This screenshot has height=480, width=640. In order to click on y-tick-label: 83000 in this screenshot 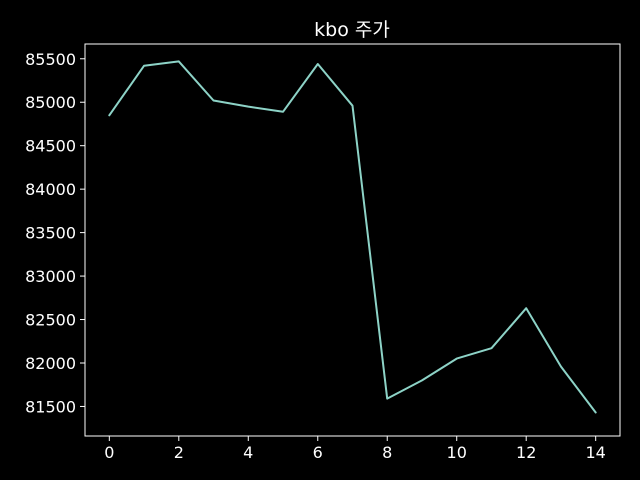, I will do `click(50, 276)`.